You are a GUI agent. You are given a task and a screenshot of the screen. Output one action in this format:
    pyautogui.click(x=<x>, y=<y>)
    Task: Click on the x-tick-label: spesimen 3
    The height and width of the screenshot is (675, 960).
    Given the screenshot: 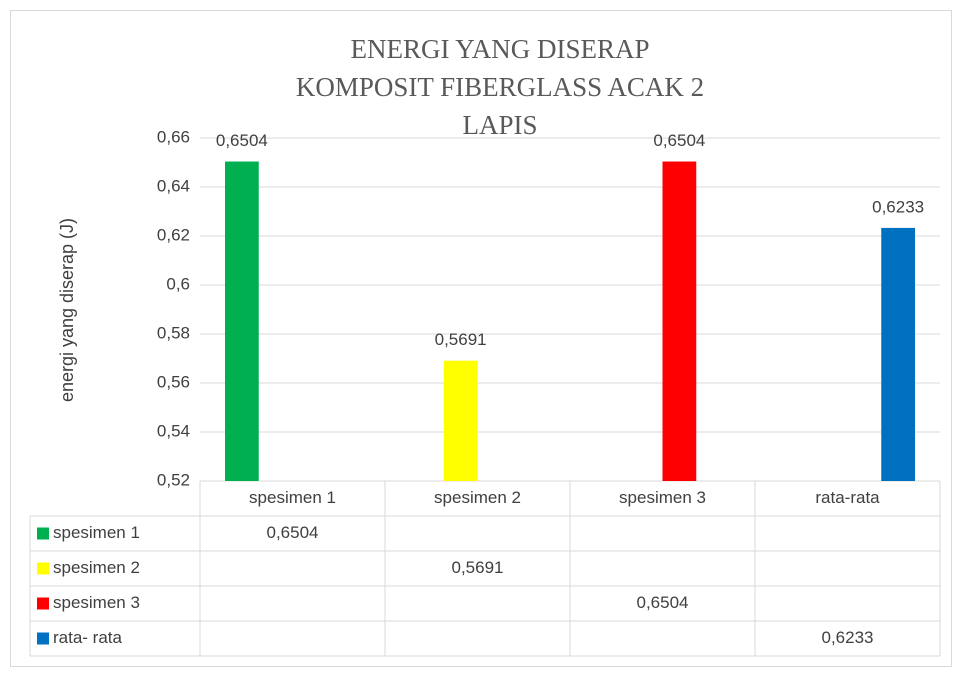 What is the action you would take?
    pyautogui.click(x=662, y=497)
    